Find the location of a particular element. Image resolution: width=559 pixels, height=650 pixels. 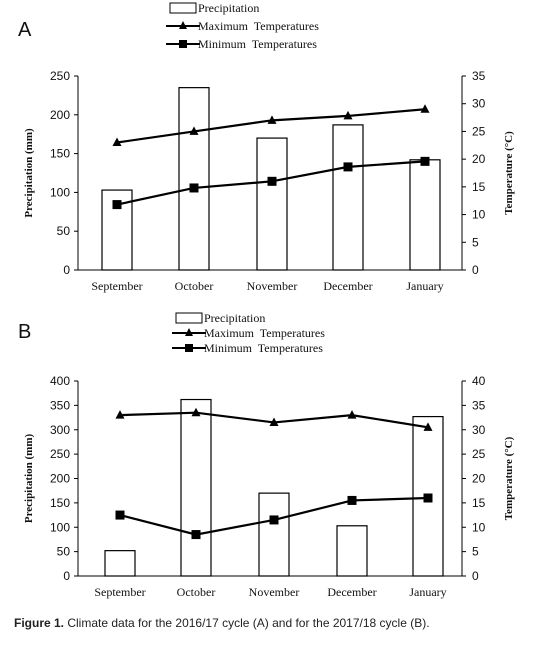

y-tick-label-right: 40 is located at coordinates (479, 381).